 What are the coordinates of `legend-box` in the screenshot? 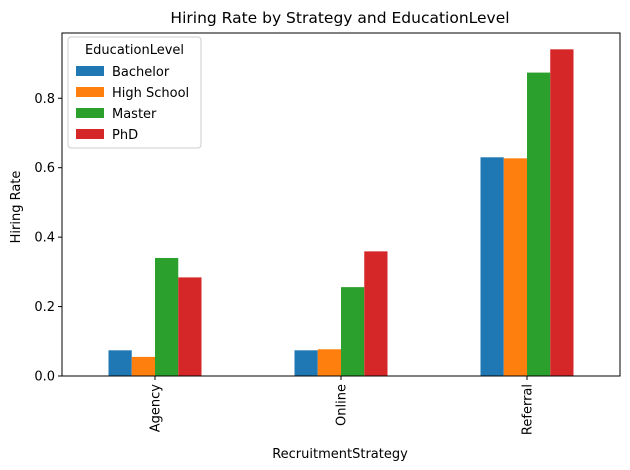 It's located at (134, 92).